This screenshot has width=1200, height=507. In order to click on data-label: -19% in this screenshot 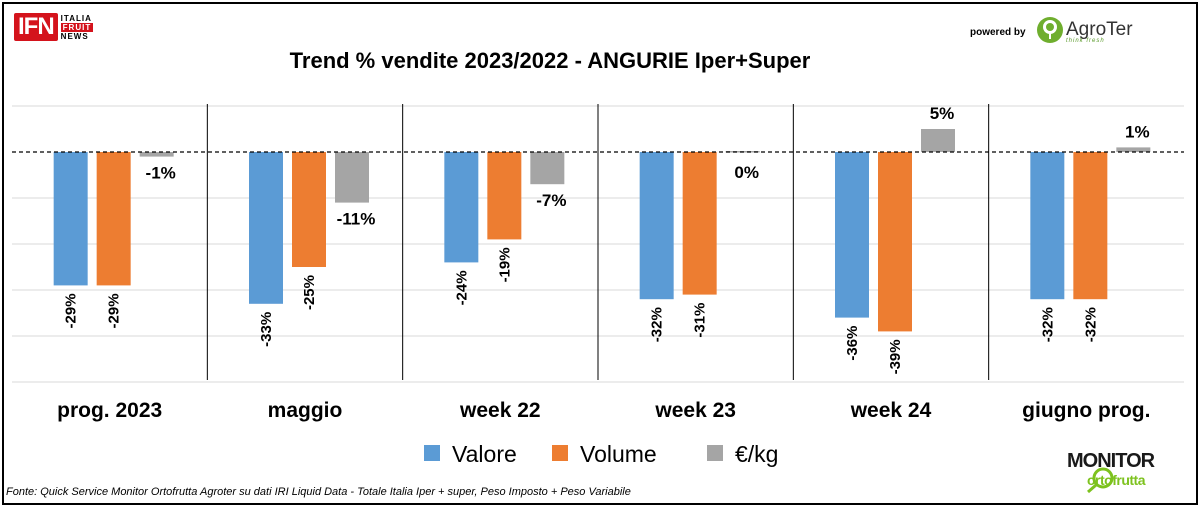, I will do `click(504, 264)`.